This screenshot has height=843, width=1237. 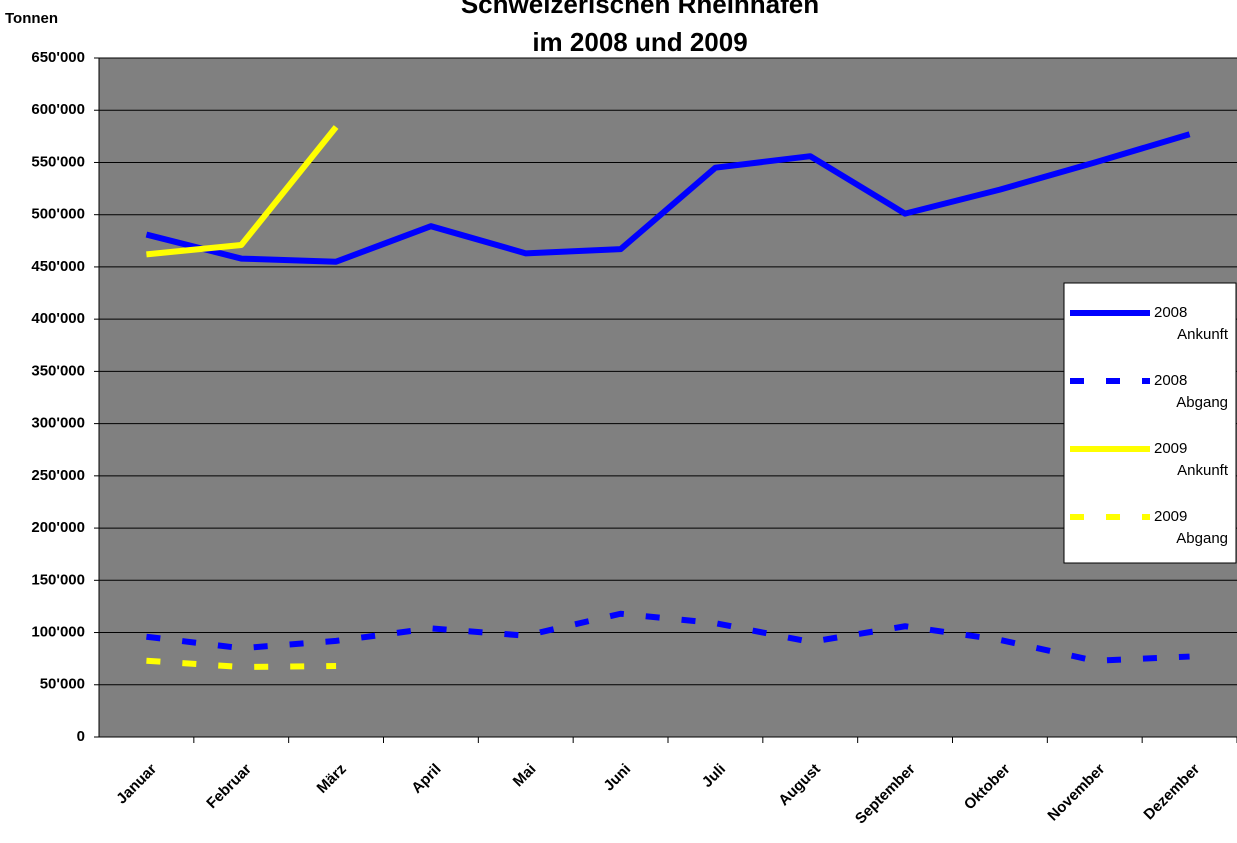 What do you see at coordinates (617, 778) in the screenshot?
I see `x-tick-label: Juni` at bounding box center [617, 778].